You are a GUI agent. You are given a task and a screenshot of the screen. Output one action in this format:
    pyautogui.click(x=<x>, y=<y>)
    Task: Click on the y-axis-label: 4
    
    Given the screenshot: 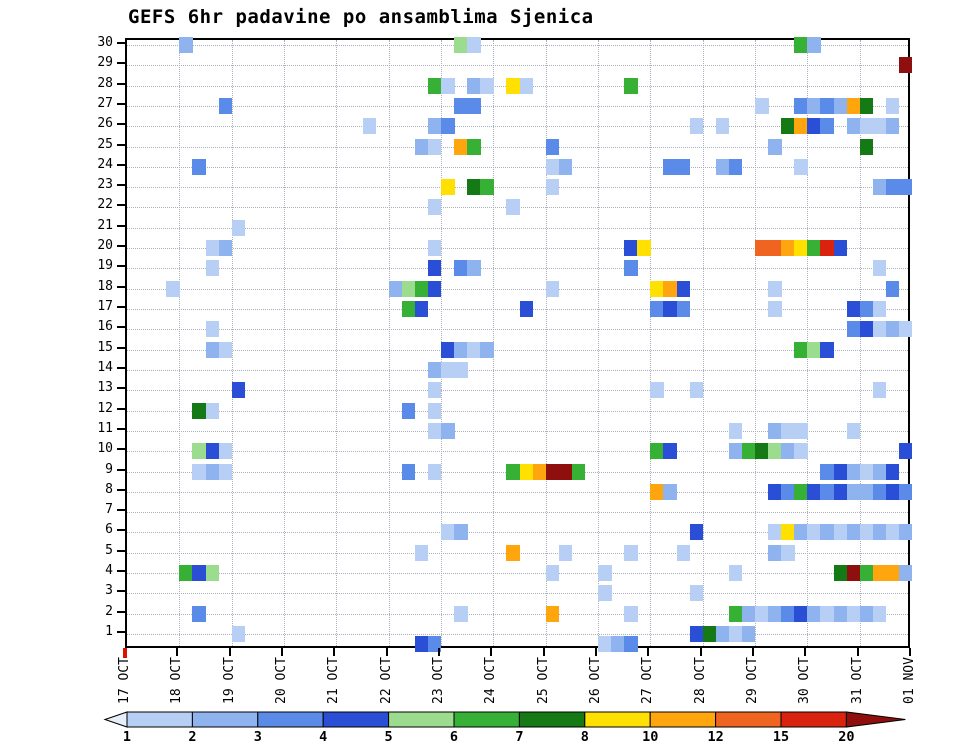 What is the action you would take?
    pyautogui.click(x=109, y=571)
    